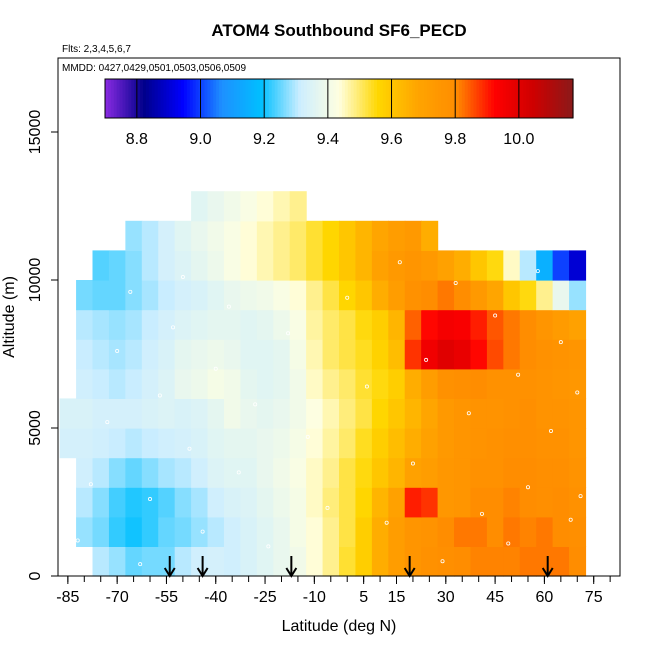  Describe the element at coordinates (215, 597) in the screenshot. I see `x-tick-label: -40` at that location.